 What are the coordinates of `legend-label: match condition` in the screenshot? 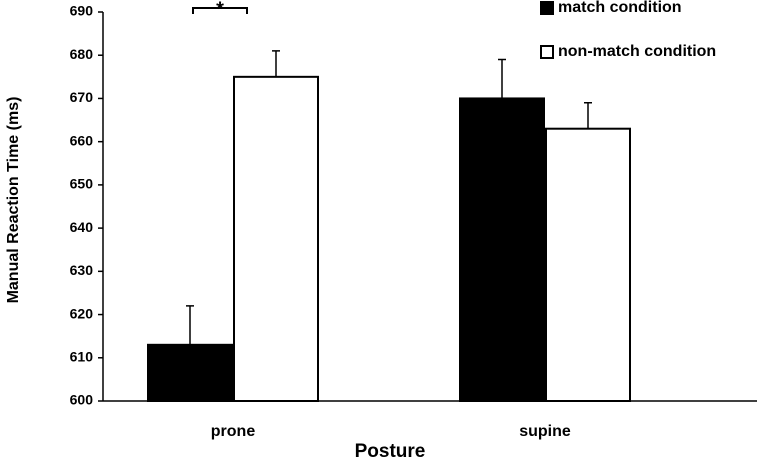 It's located at (620, 8).